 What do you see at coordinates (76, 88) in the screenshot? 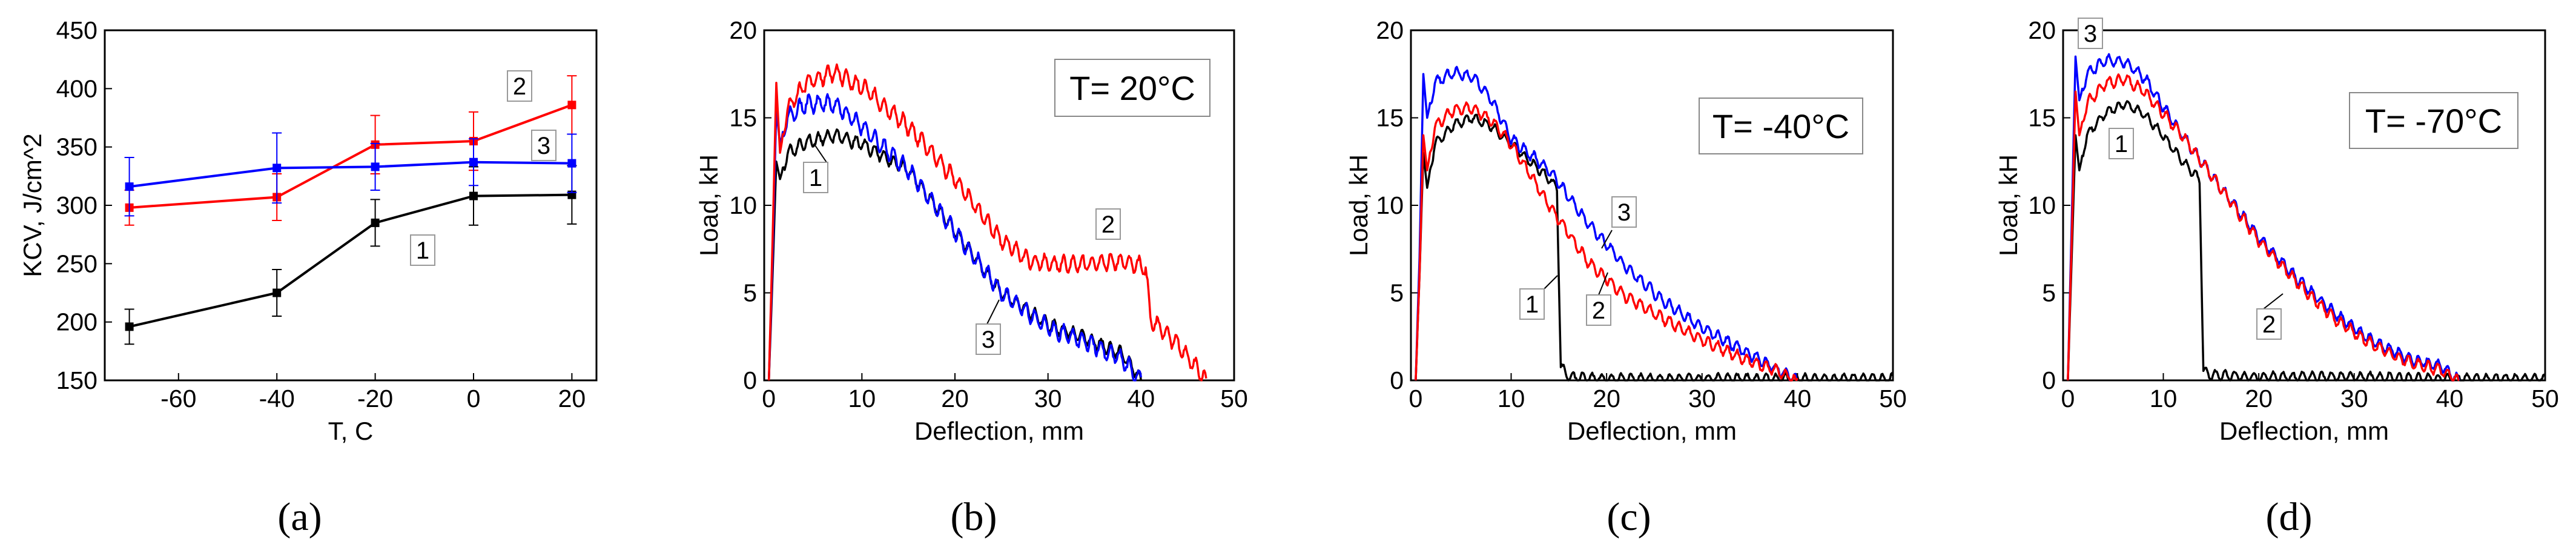
I see `y-tick-label-a-5: 400` at bounding box center [76, 88].